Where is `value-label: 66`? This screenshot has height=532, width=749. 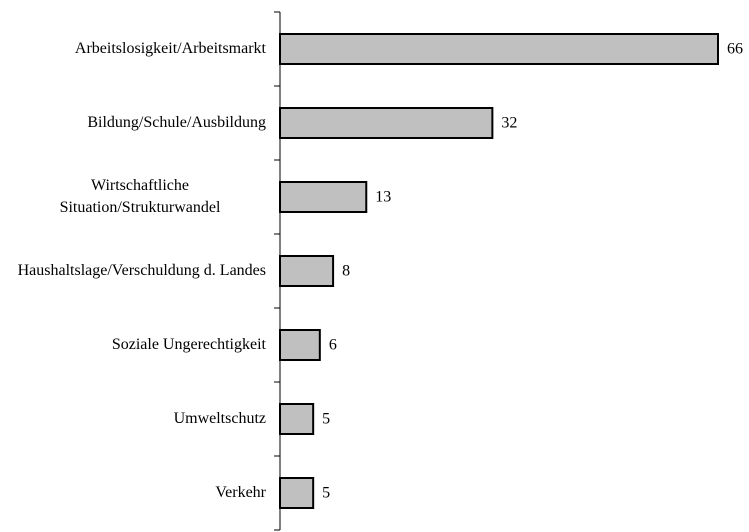 value-label: 66 is located at coordinates (735, 49).